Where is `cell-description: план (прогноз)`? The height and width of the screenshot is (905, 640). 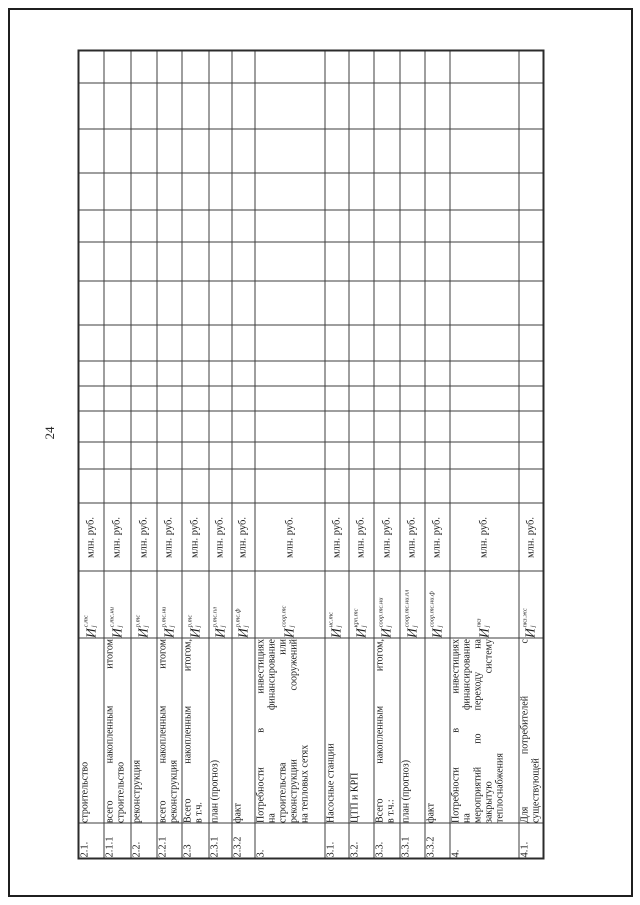 cell-description: план (прогноз) is located at coordinates (412, 731).